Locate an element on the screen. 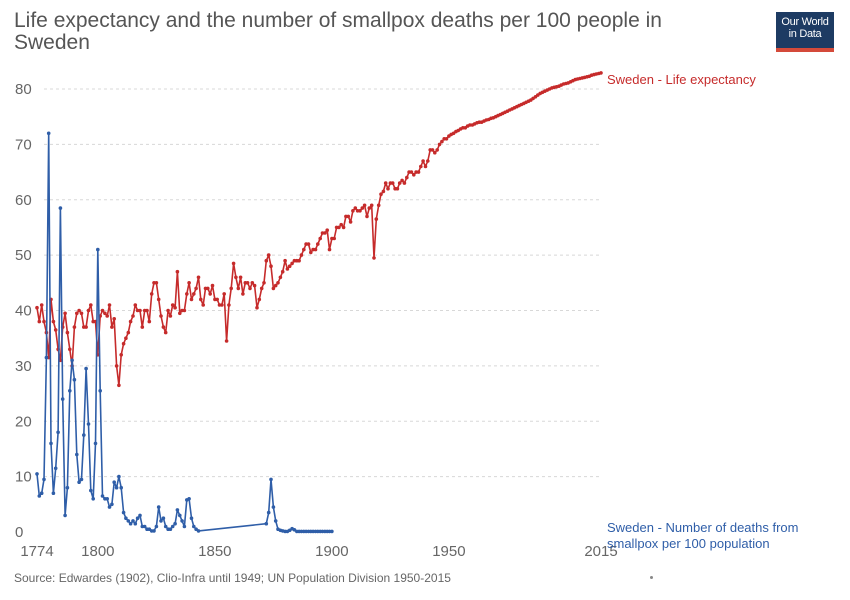  x-tick-label: 1850 is located at coordinates (214, 551).